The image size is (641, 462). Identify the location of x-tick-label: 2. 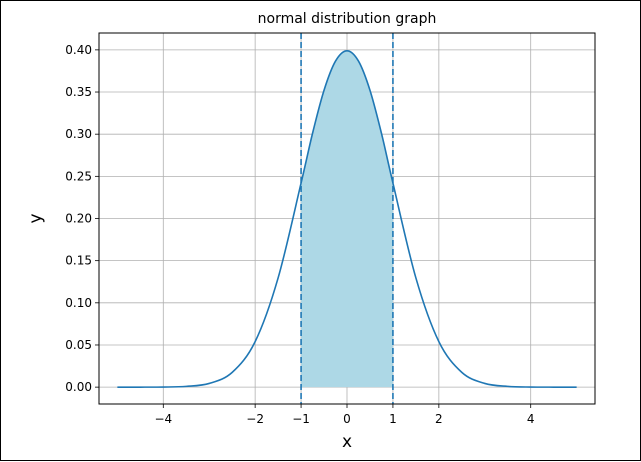
(439, 419).